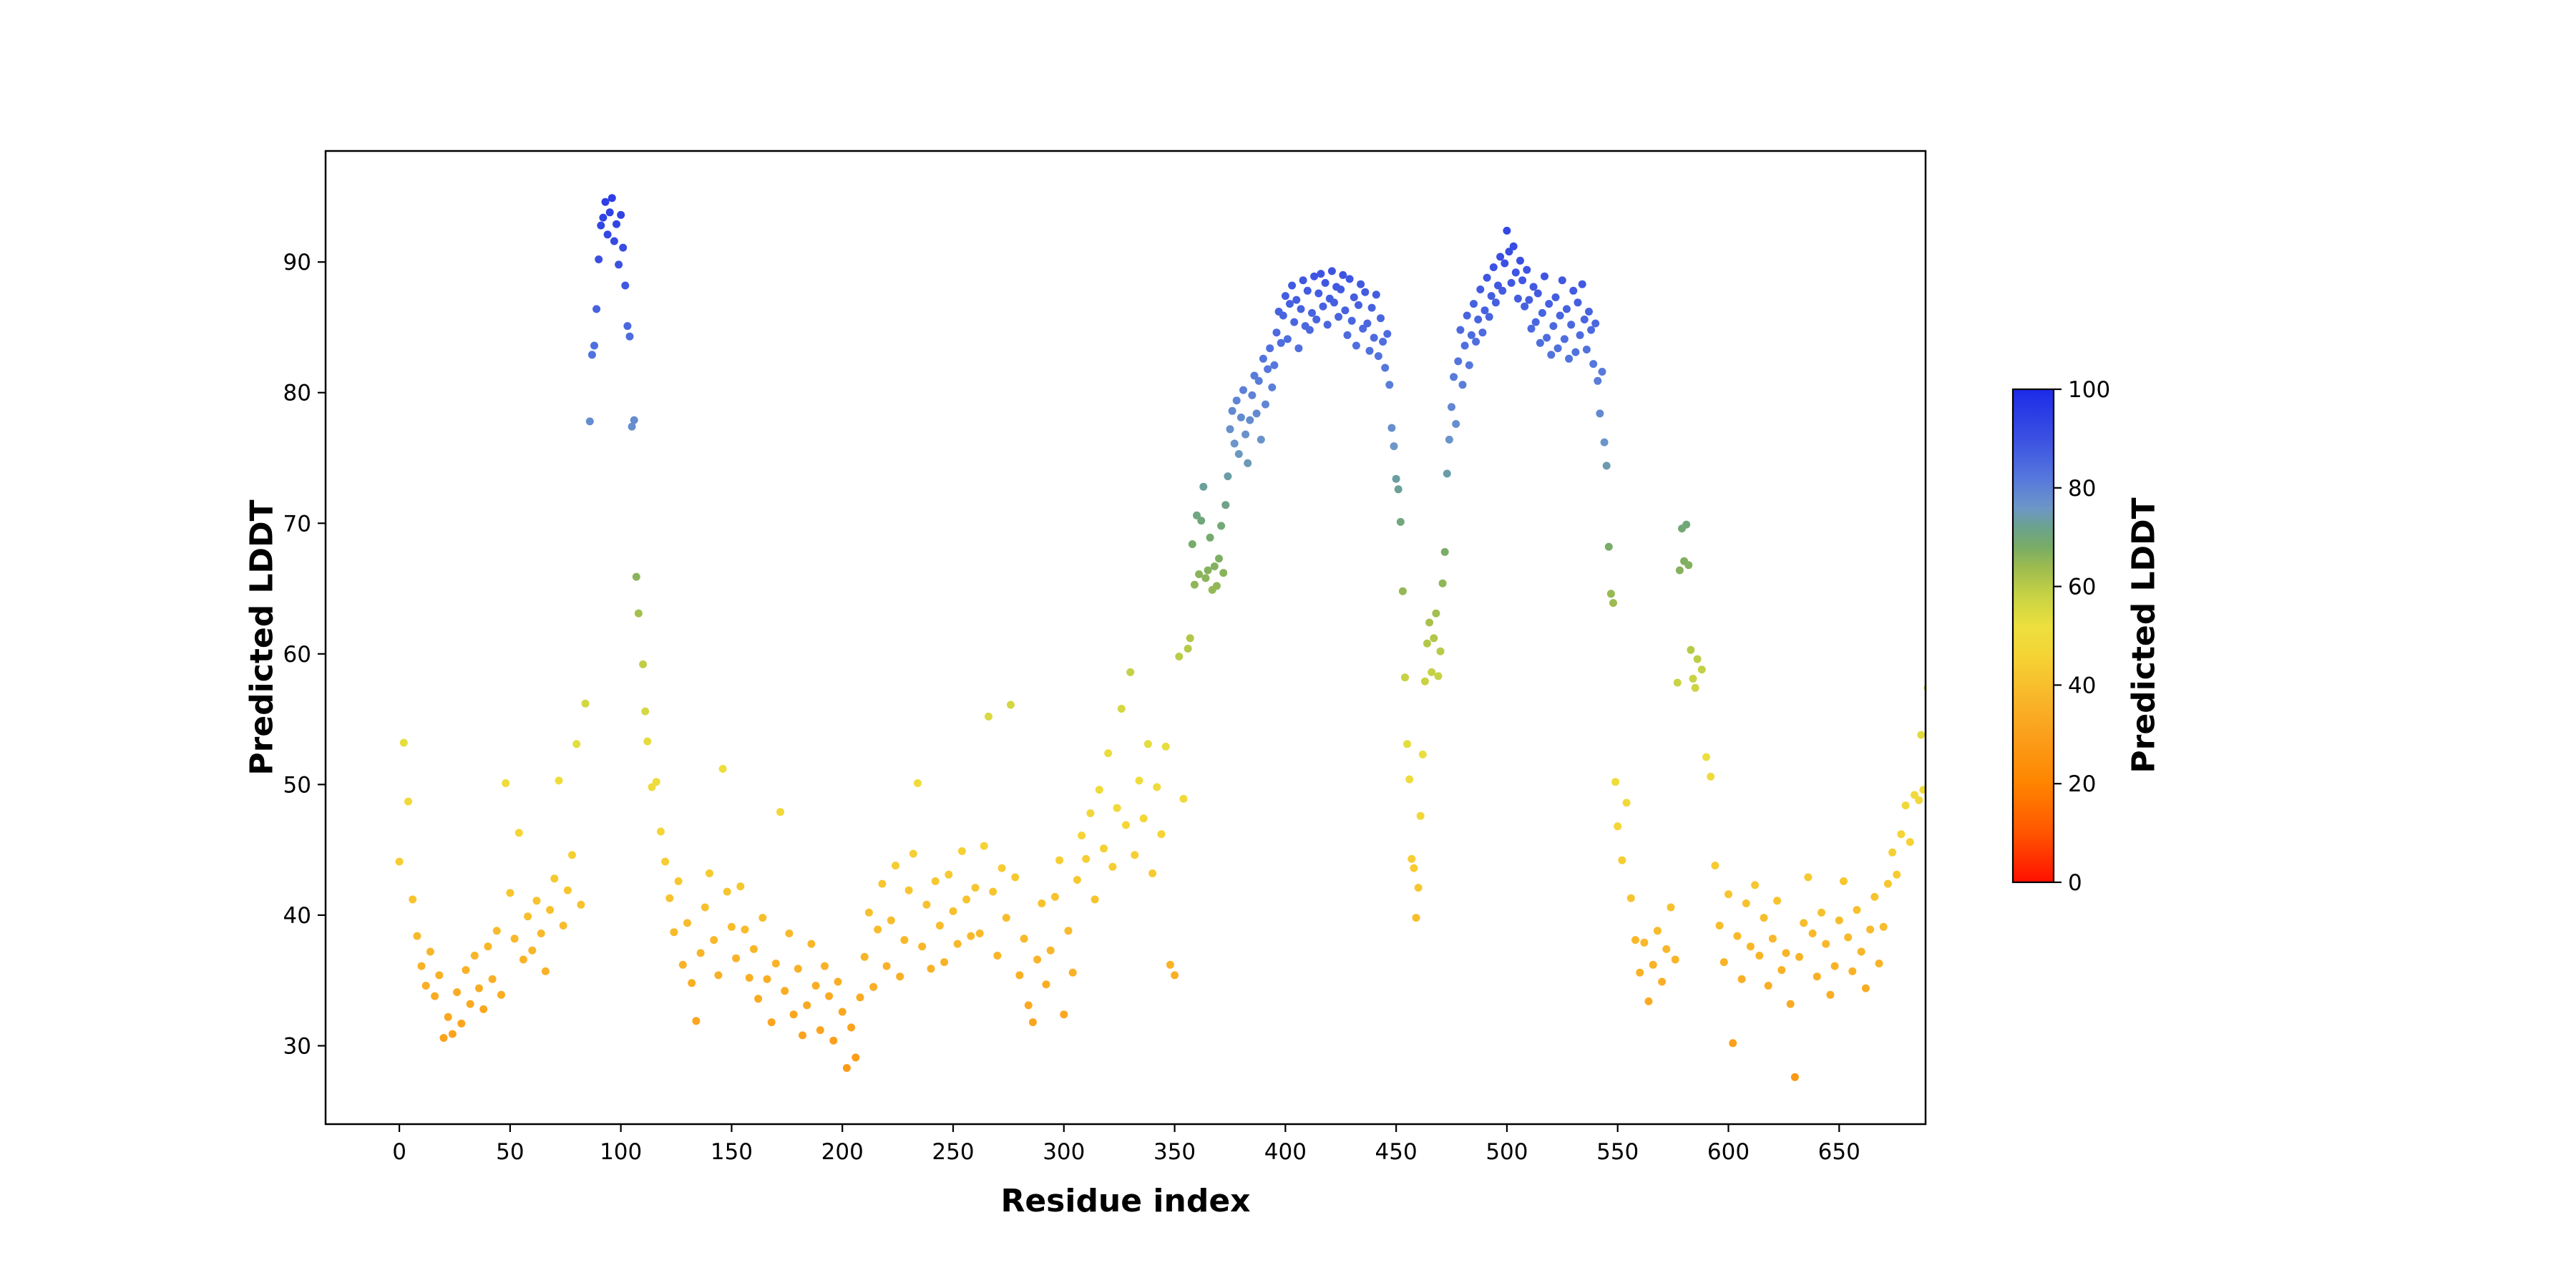 This screenshot has width=2576, height=1288. Describe the element at coordinates (2082, 784) in the screenshot. I see `colorbar-tick-label: 20` at that location.